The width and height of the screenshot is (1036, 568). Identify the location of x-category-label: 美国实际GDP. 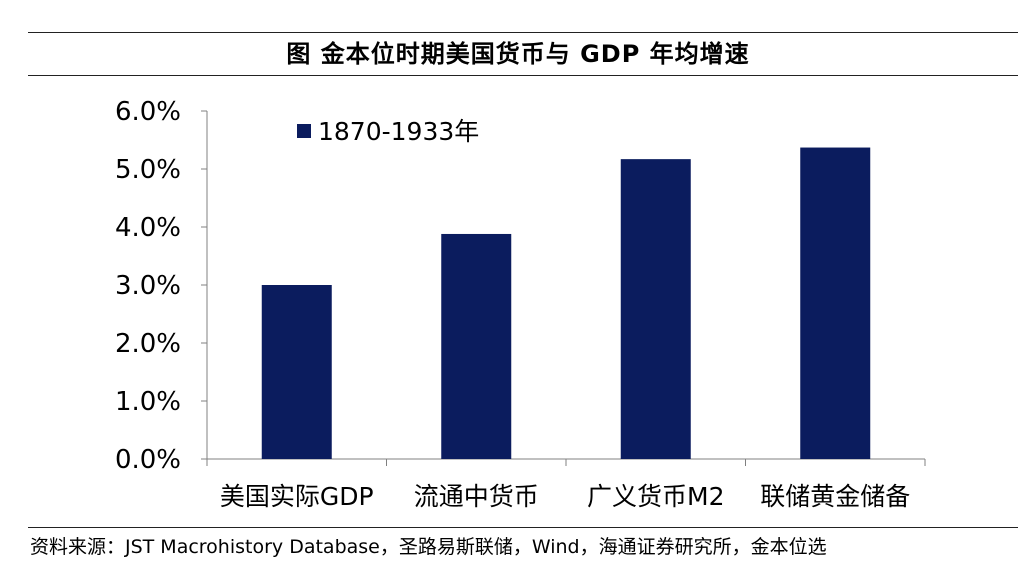
(297, 496).